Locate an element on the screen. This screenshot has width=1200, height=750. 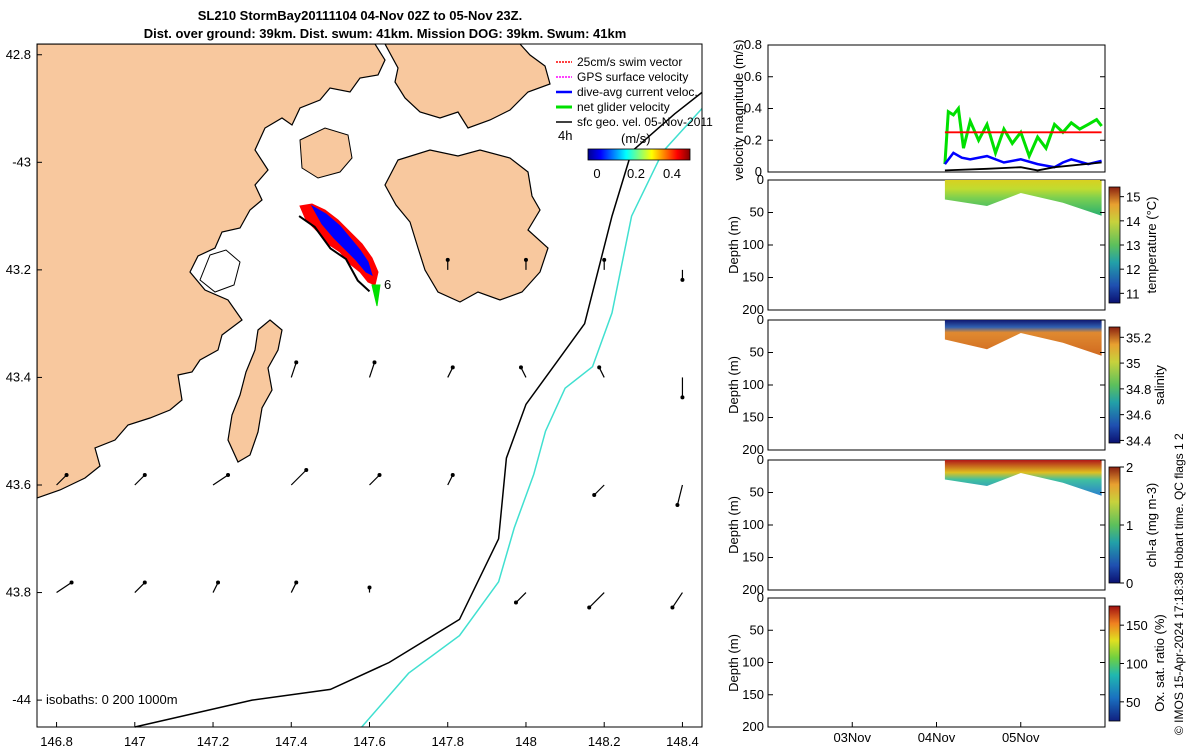
legend-gps-velocity: GPS surface velocity is located at coordinates (632, 77).